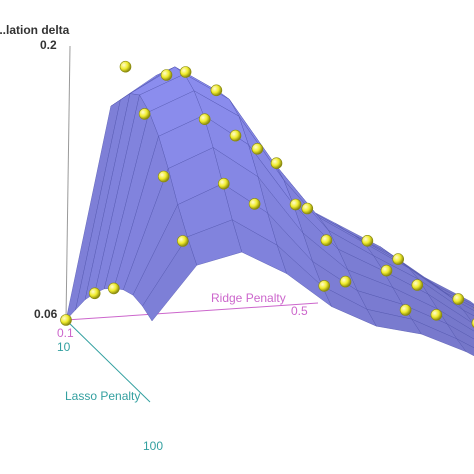 This screenshot has width=474, height=474. What do you see at coordinates (153, 446) in the screenshot?
I see `lasso-tick-max: 100` at bounding box center [153, 446].